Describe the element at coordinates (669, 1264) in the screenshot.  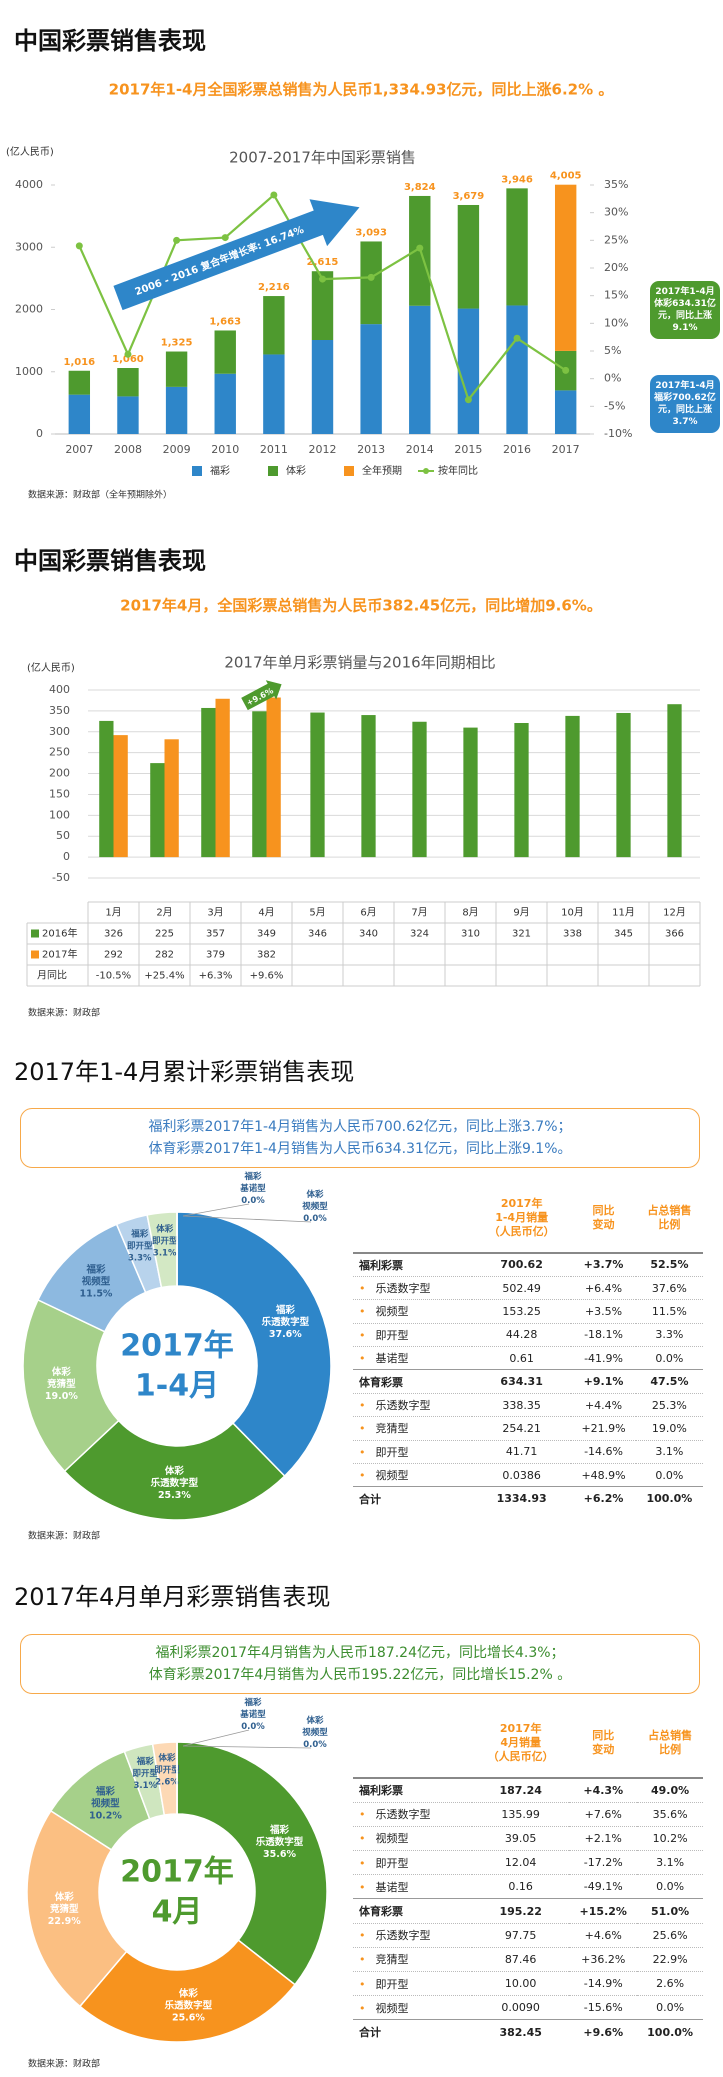
I see `table-cell: 52.5%` at that location.